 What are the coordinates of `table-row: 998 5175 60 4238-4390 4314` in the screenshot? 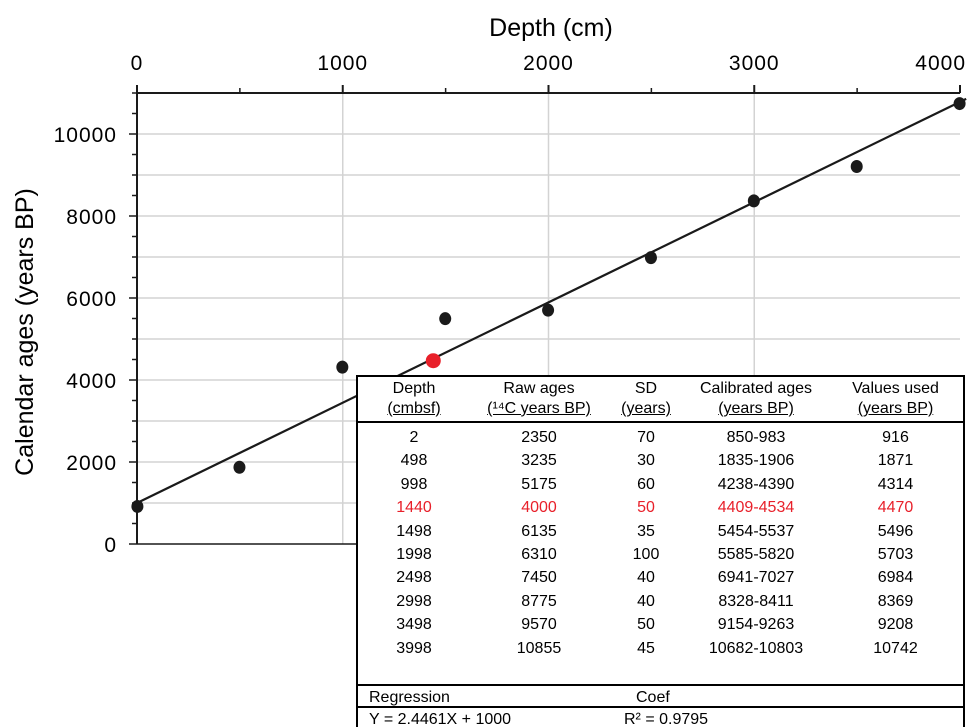 It's located at (660, 484).